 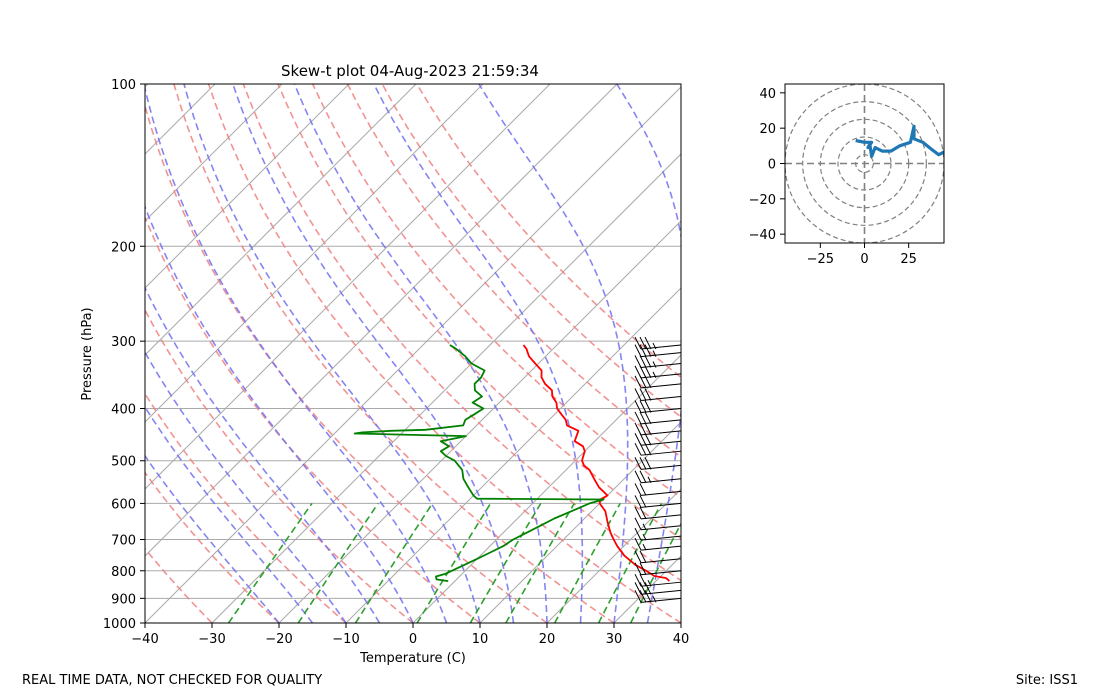 What do you see at coordinates (119, 624) in the screenshot?
I see `y-tick-label: 1000` at bounding box center [119, 624].